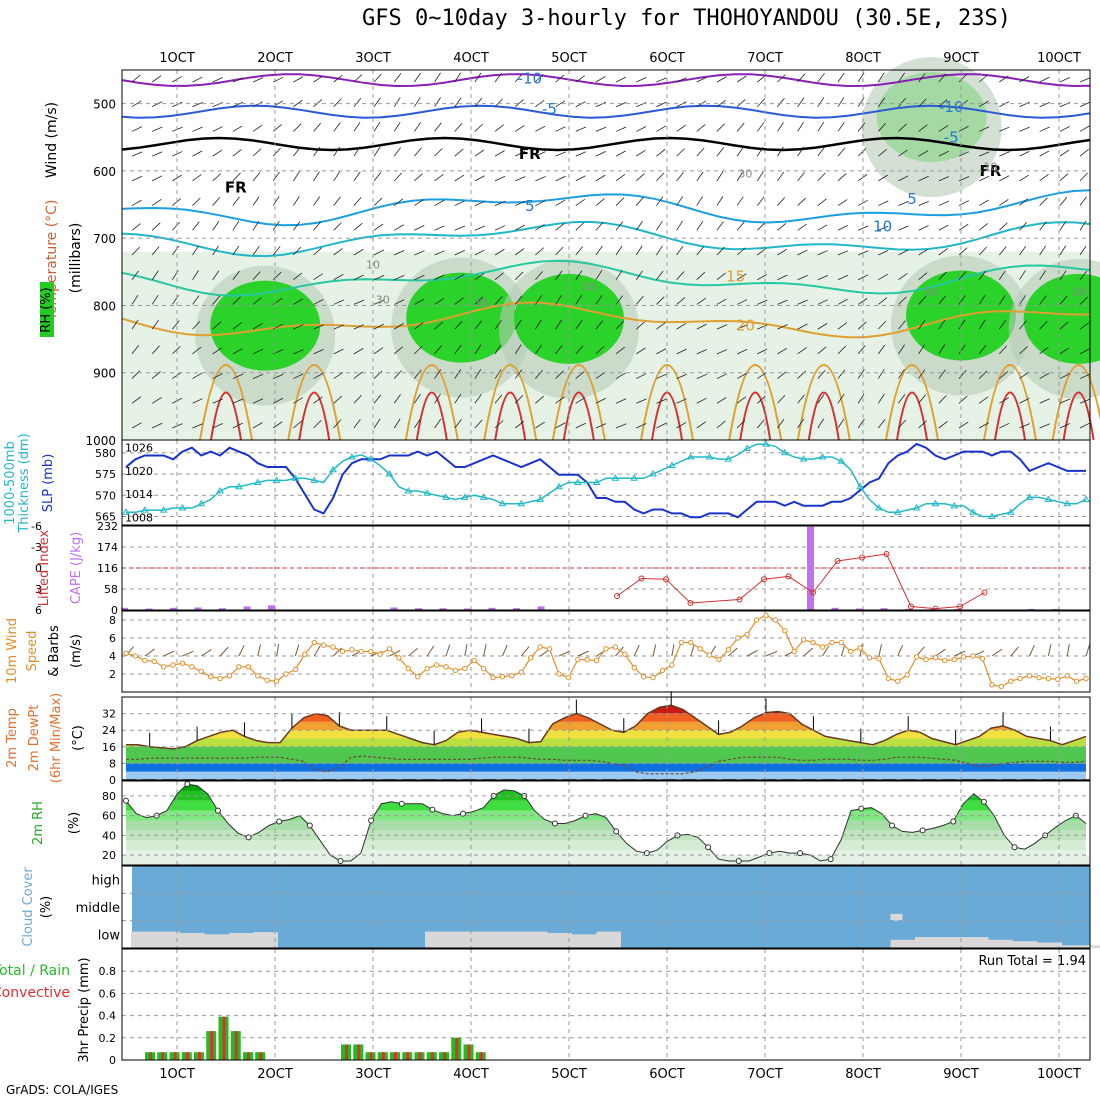 The height and width of the screenshot is (1100, 1100). What do you see at coordinates (149, 609) in the screenshot?
I see `cape-bar` at bounding box center [149, 609].